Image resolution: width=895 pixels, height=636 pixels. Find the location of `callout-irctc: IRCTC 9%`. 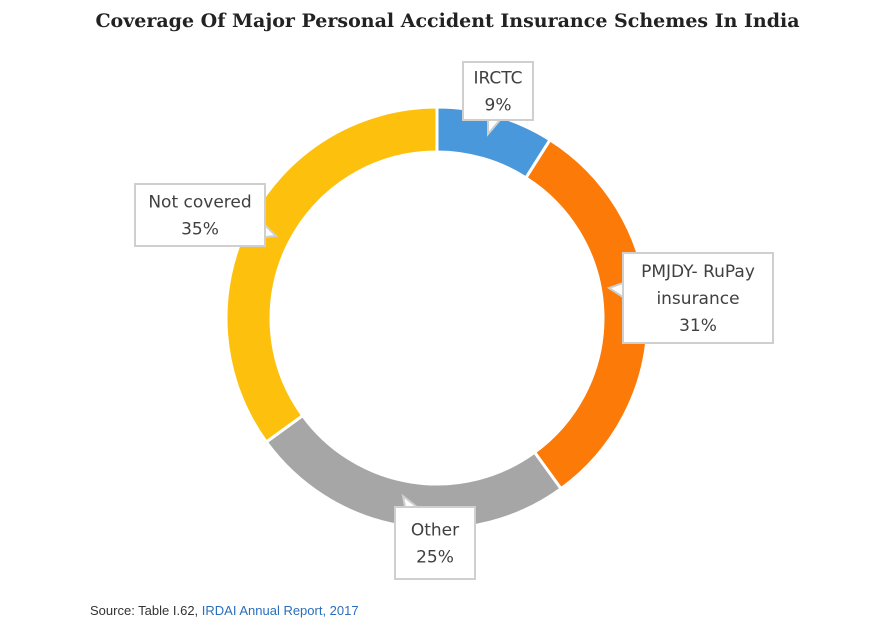

callout-irctc: IRCTC 9% is located at coordinates (498, 99).